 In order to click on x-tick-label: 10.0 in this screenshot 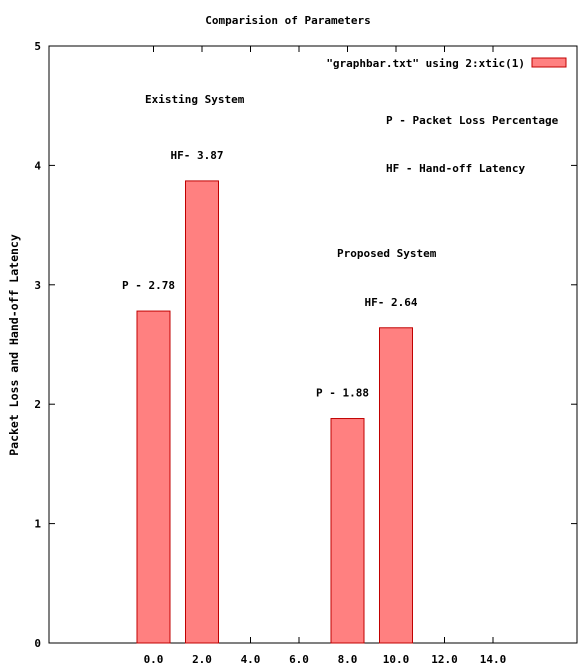, I will do `click(396, 659)`.